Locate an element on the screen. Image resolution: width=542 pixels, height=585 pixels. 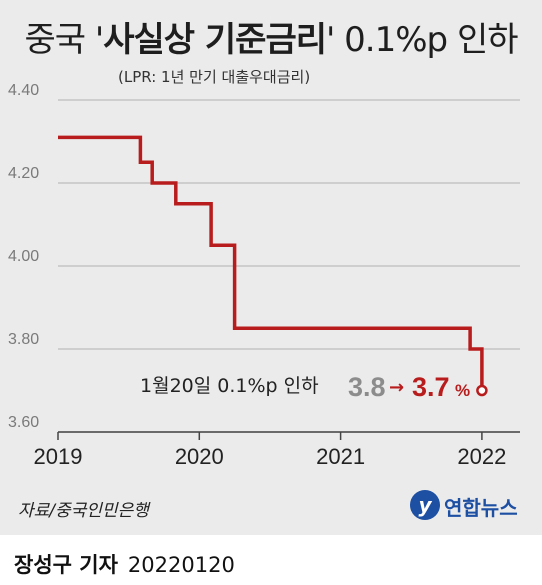
reporter-name: 장성구 기자 is located at coordinates (66, 565).